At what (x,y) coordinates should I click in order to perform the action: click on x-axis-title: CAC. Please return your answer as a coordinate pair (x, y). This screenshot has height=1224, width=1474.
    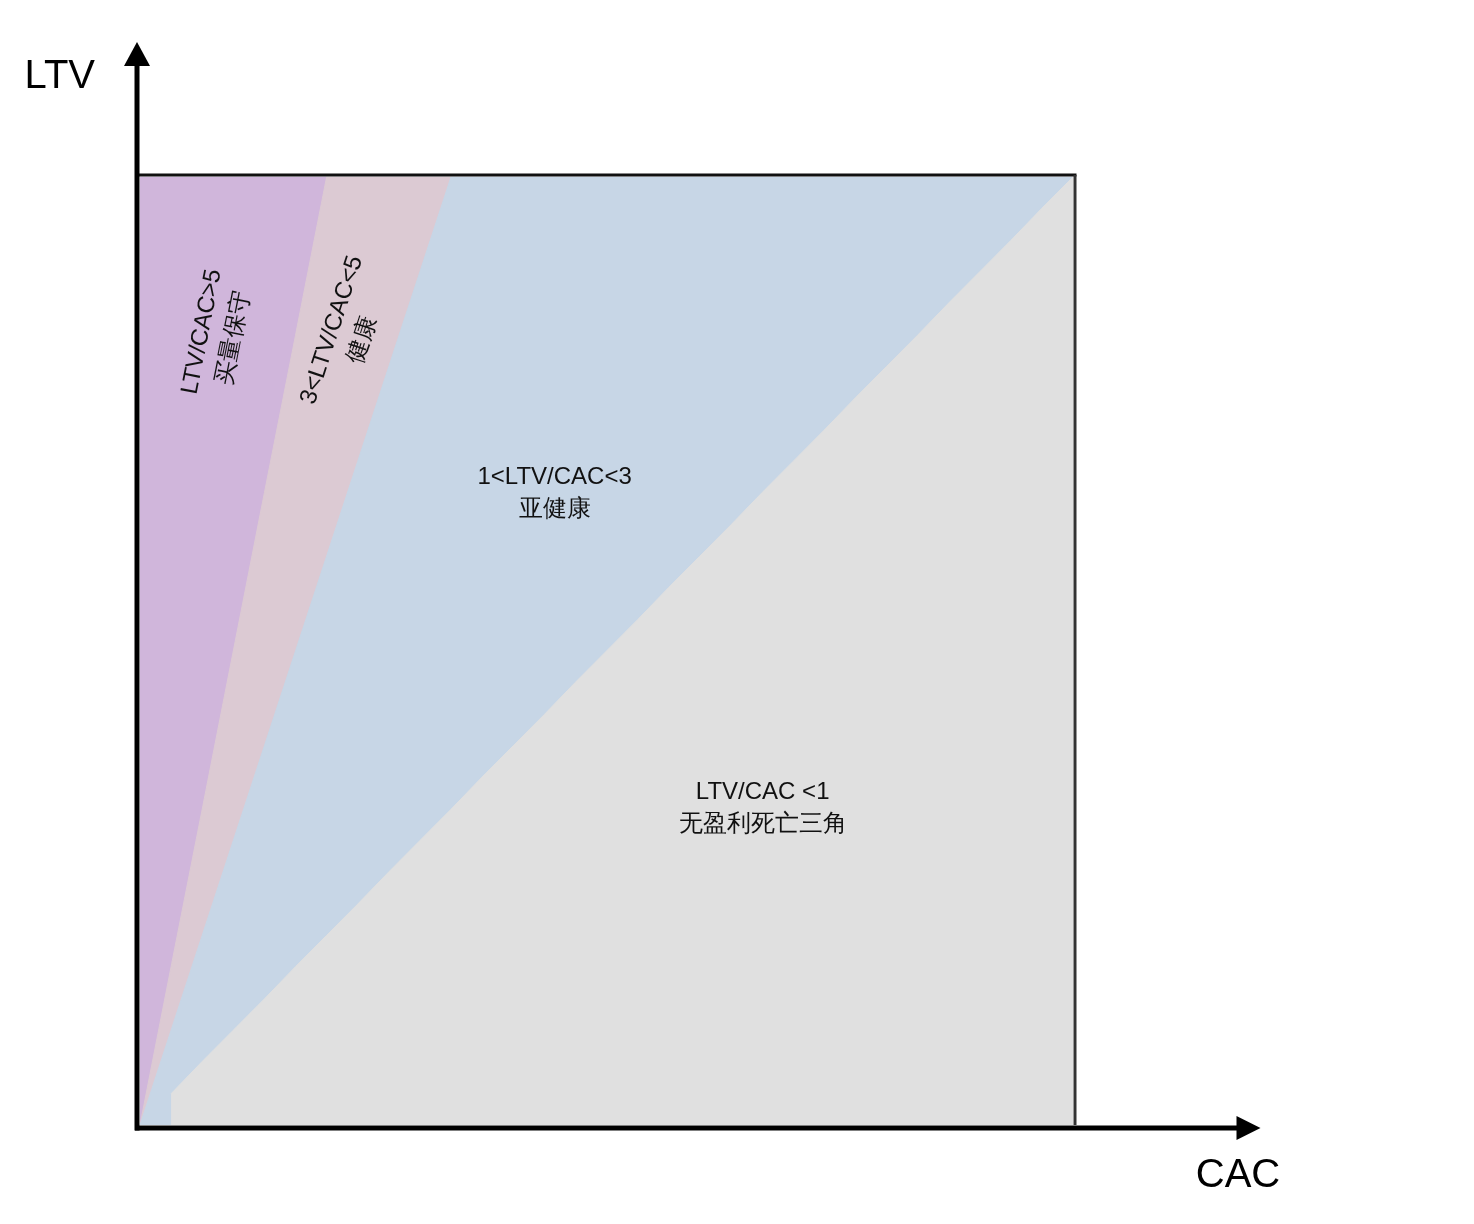
    Looking at the image, I should click on (1238, 1173).